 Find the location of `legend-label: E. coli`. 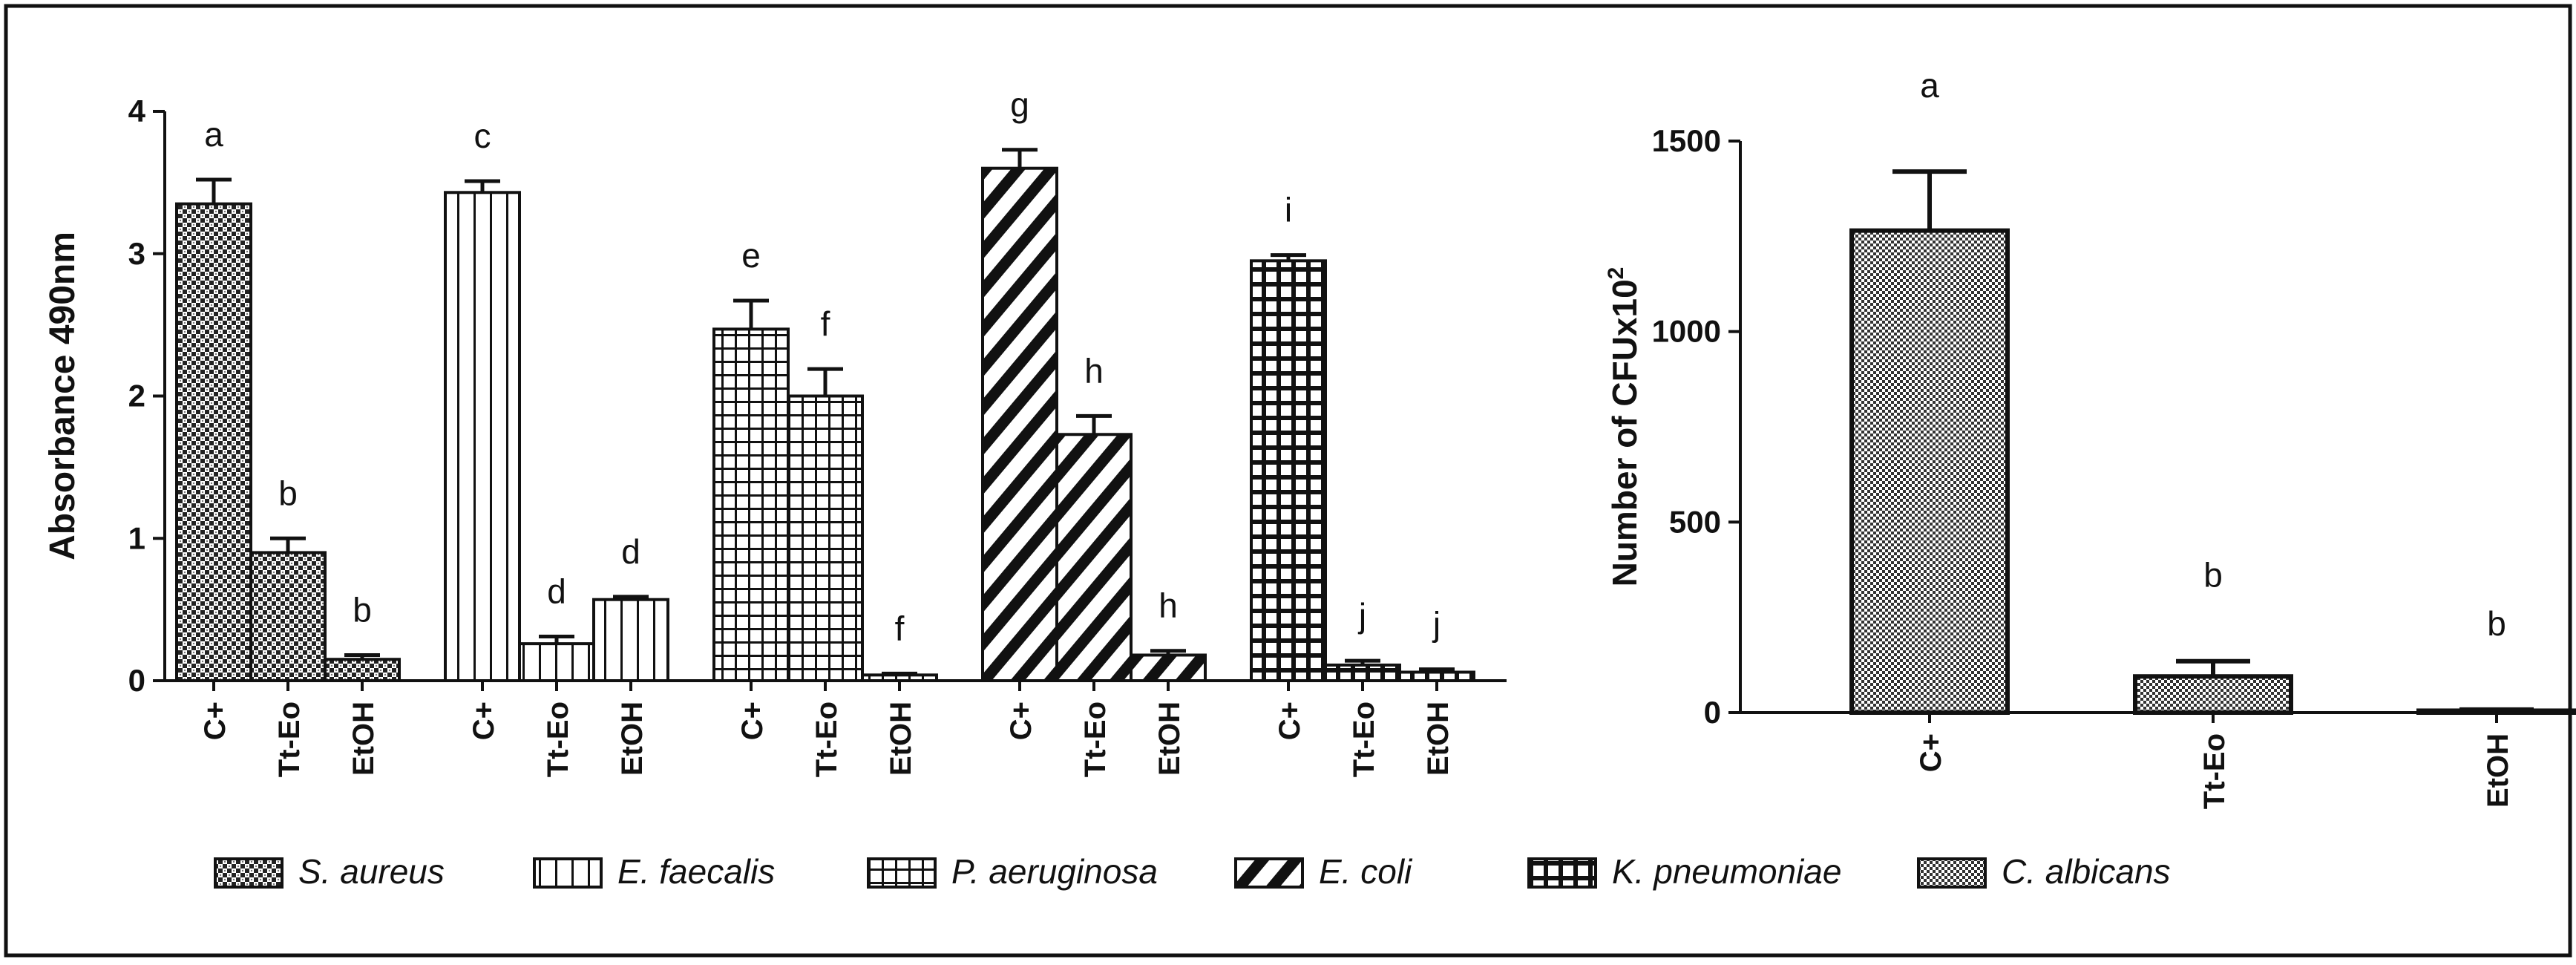

legend-label: E. coli is located at coordinates (1366, 871).